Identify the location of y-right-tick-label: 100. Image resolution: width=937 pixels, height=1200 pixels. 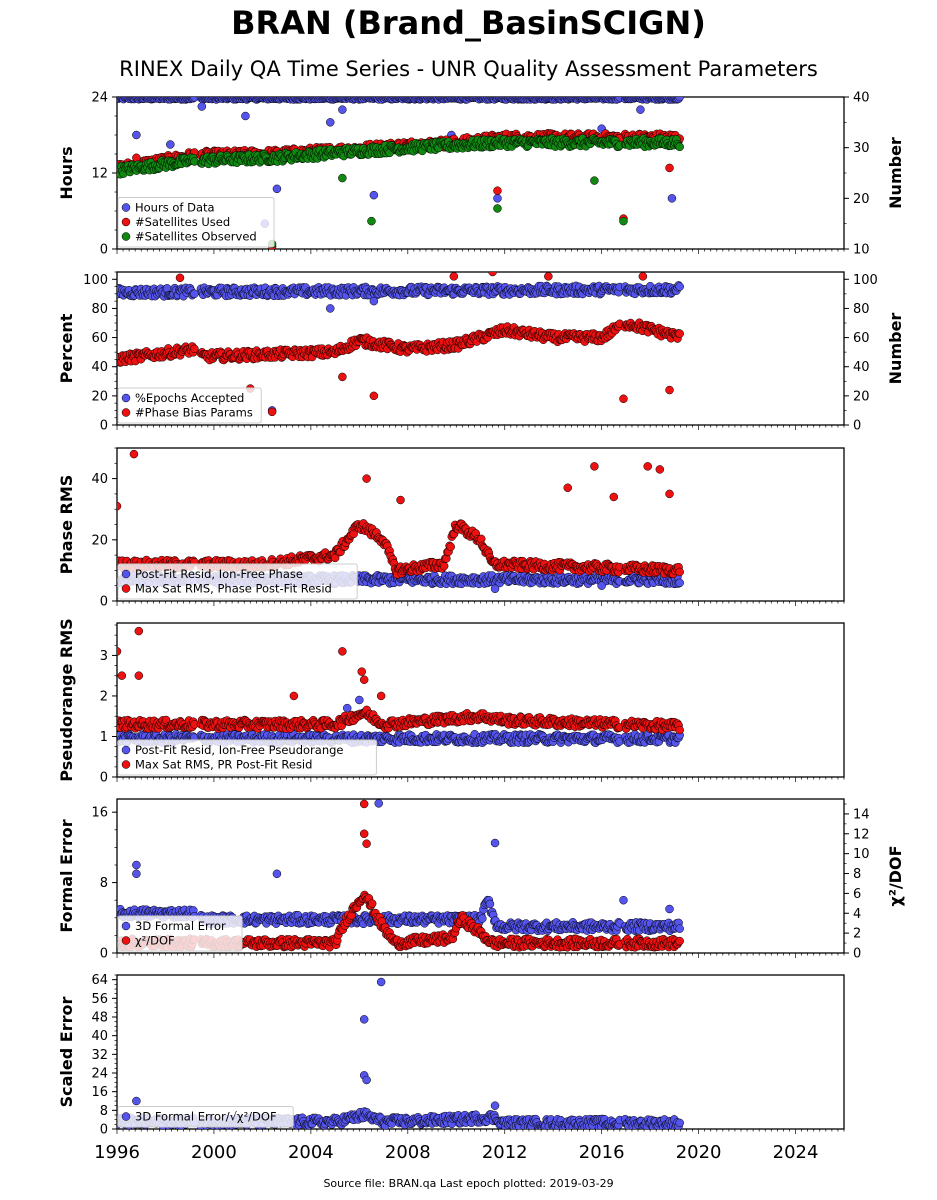
(865, 280).